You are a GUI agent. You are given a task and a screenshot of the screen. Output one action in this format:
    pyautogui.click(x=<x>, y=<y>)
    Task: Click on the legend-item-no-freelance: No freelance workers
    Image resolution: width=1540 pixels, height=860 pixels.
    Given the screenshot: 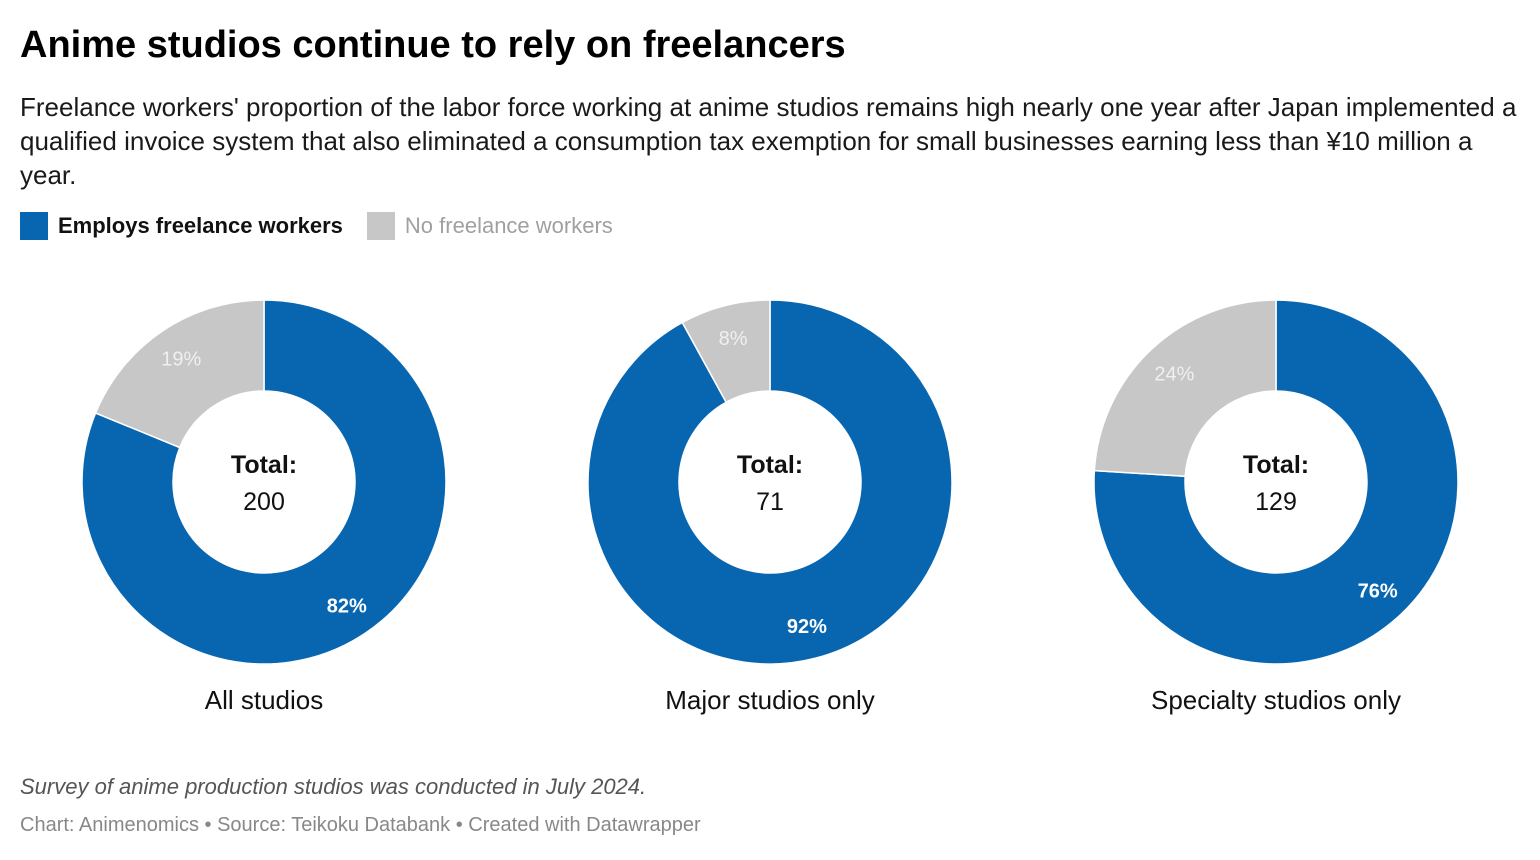 What is the action you would take?
    pyautogui.click(x=489, y=226)
    